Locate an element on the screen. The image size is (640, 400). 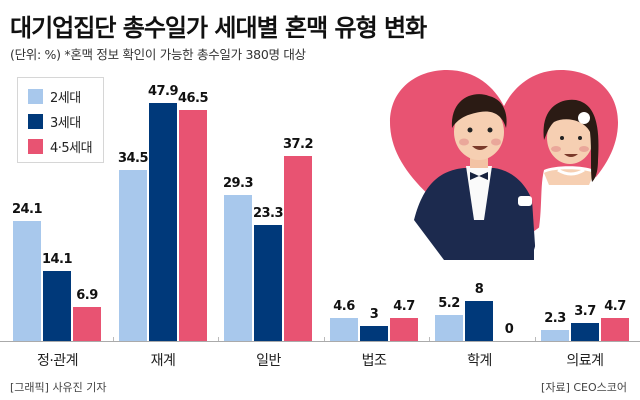
value-label: 34.5 is located at coordinates (133, 158).